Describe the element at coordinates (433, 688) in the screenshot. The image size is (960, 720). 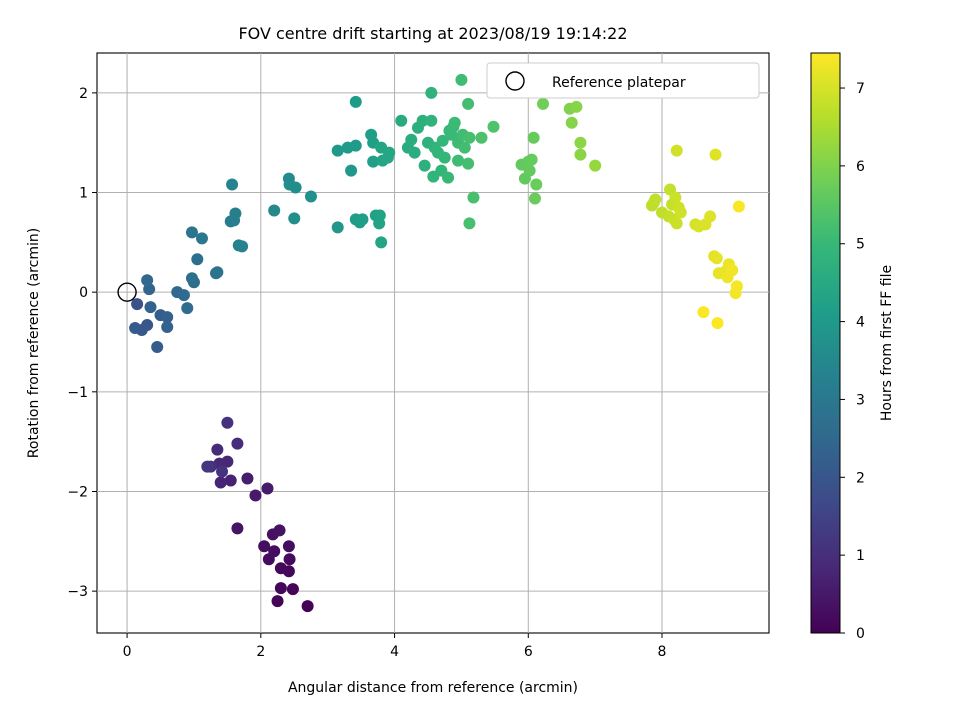
I see `x-axis-label: Angular distance from reference (arcmin)` at that location.